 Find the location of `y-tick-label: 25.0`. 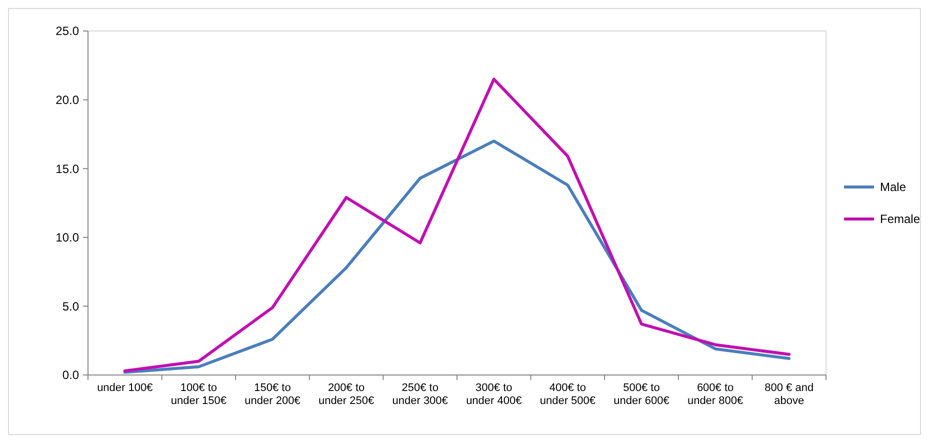

y-tick-label: 25.0 is located at coordinates (68, 31).